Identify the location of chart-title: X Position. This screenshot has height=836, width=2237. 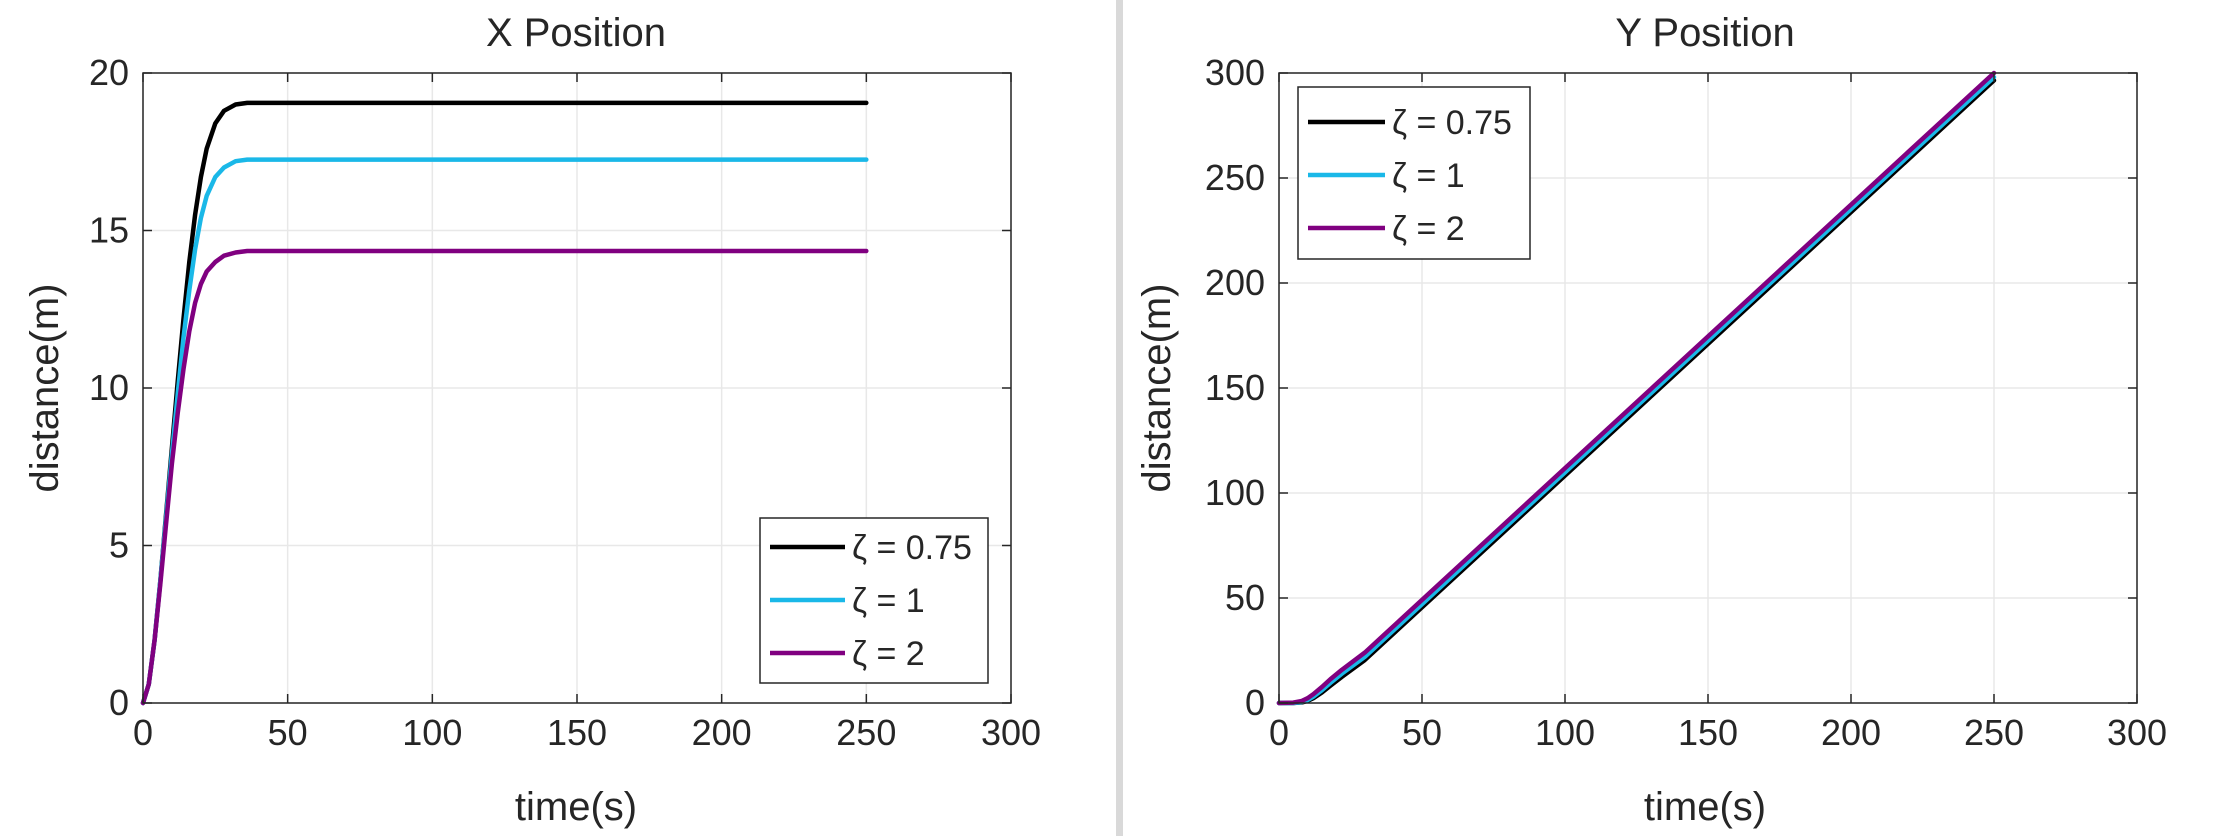
(576, 33).